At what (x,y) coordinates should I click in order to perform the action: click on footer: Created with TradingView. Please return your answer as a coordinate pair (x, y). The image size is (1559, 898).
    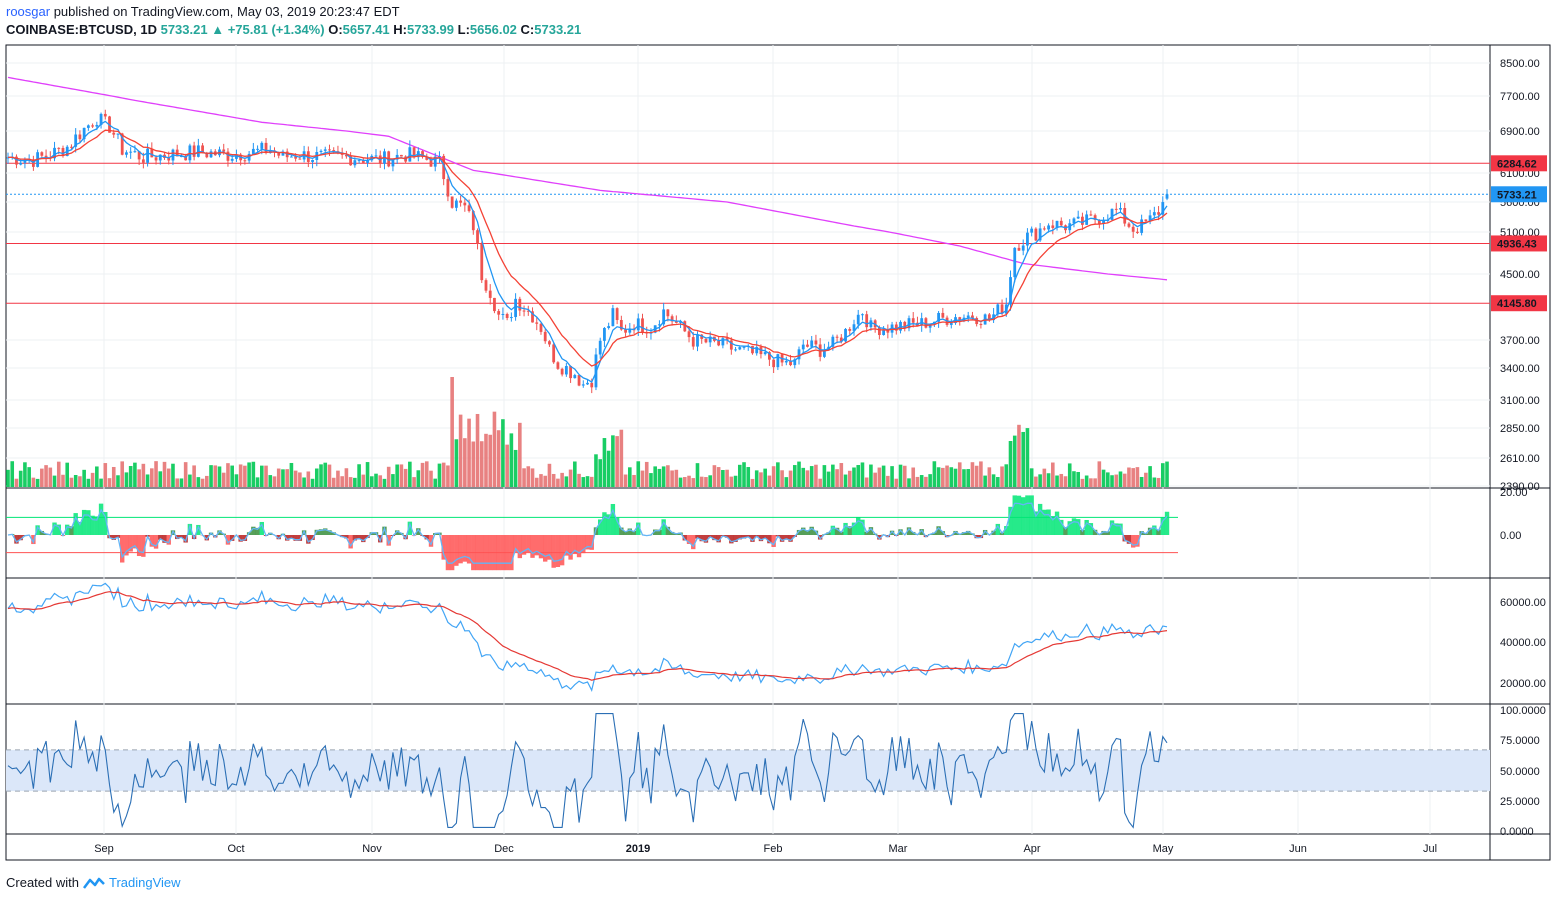
    Looking at the image, I should click on (93, 882).